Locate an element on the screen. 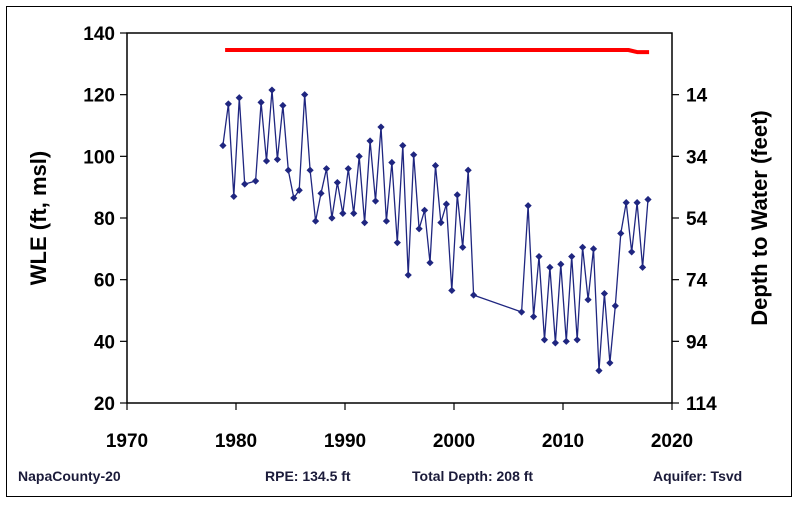  x-tick-label: 2020 is located at coordinates (672, 441).